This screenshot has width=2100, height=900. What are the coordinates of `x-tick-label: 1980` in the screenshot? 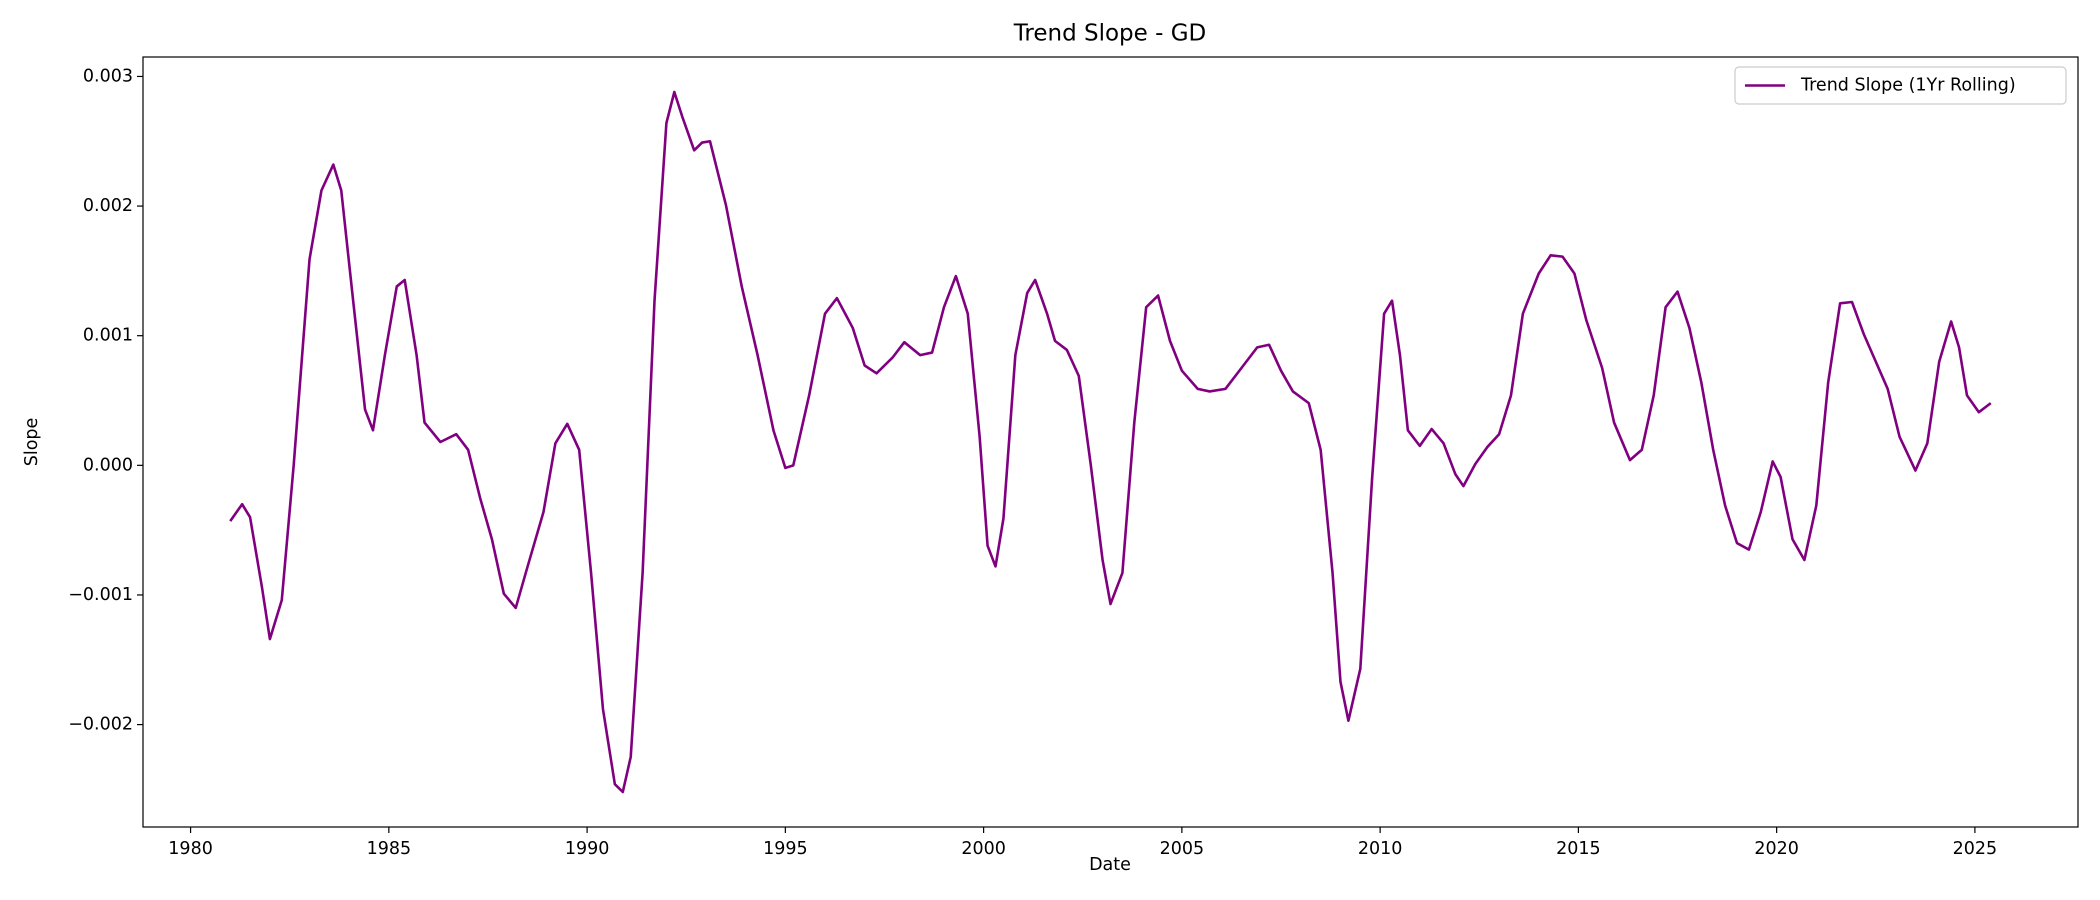 It's located at (190, 849).